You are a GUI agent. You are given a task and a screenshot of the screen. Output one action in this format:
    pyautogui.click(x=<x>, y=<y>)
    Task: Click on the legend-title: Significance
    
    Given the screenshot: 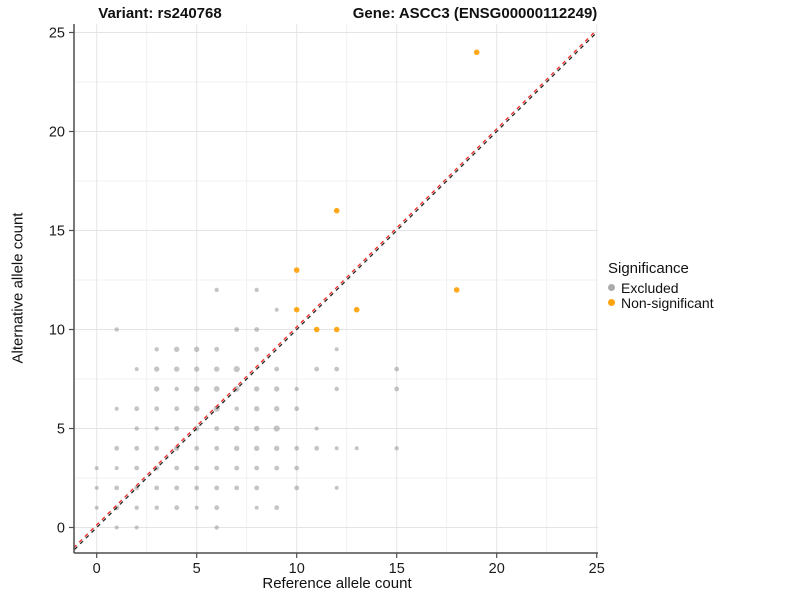 What is the action you would take?
    pyautogui.click(x=648, y=268)
    